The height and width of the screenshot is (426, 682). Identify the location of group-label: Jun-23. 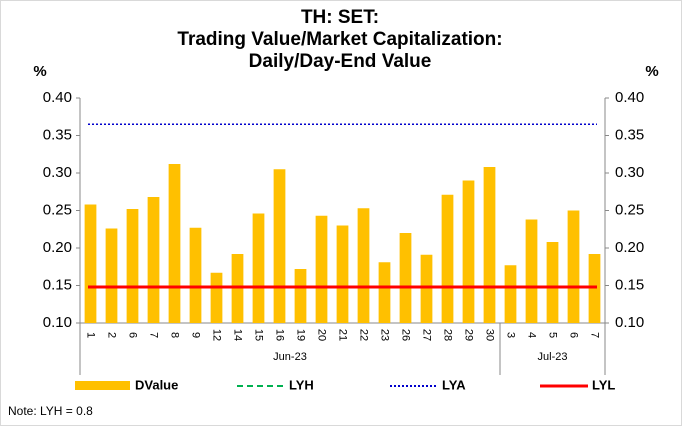
(290, 357).